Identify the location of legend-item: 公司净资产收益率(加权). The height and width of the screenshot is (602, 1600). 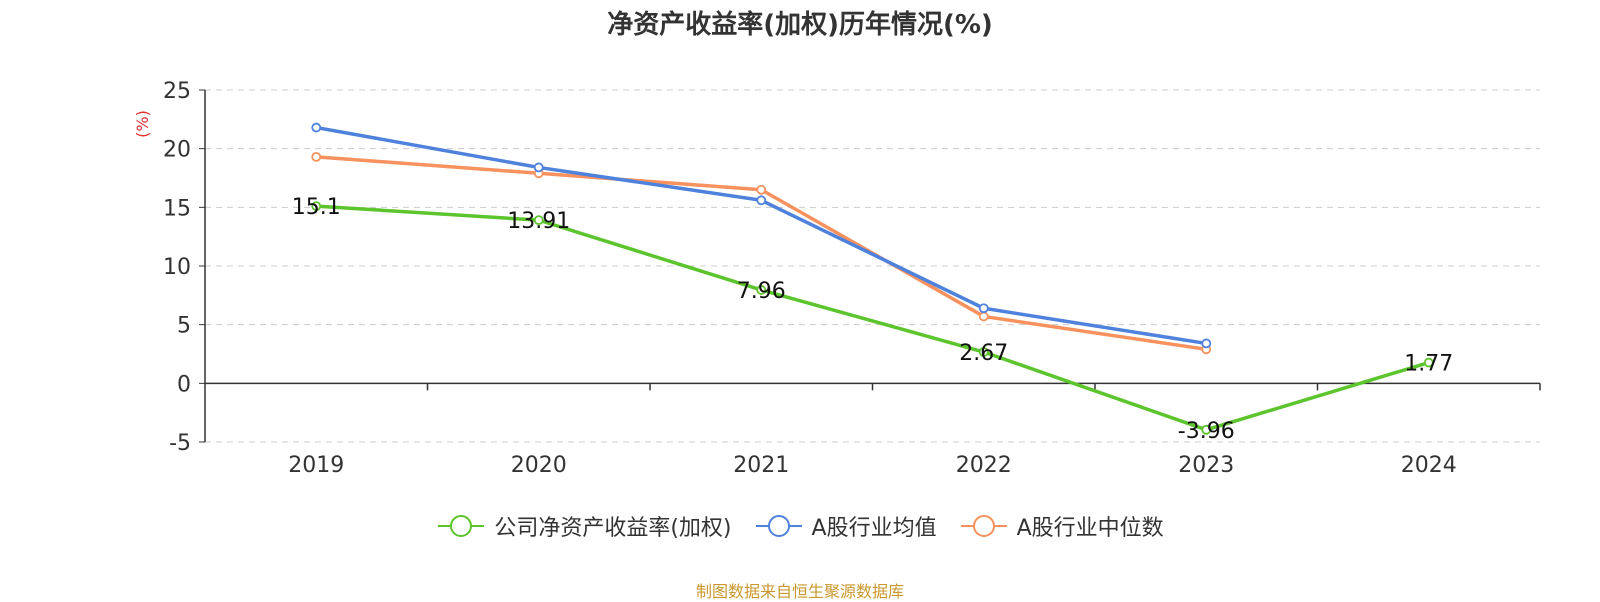
(584, 526).